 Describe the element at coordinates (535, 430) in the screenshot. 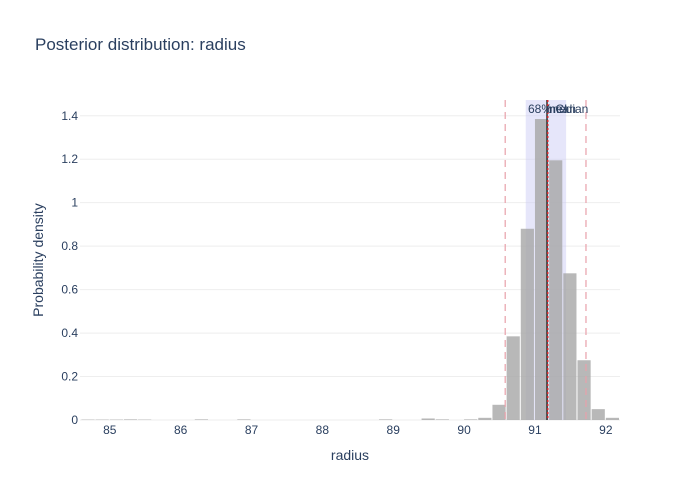

I see `x-tick-label: 91` at that location.